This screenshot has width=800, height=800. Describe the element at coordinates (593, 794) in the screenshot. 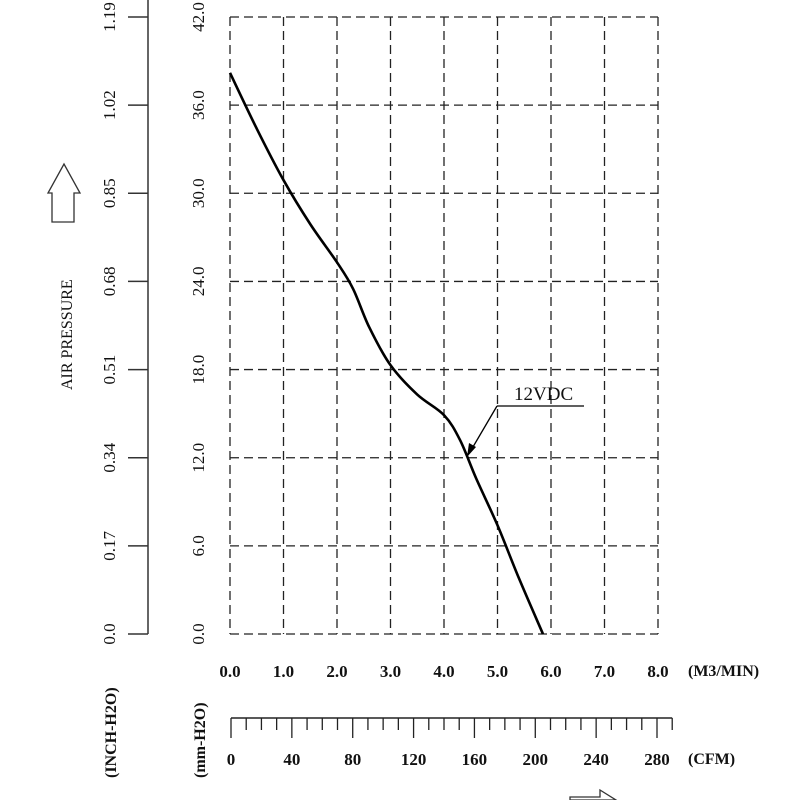

I see `right-arrow-icon` at that location.